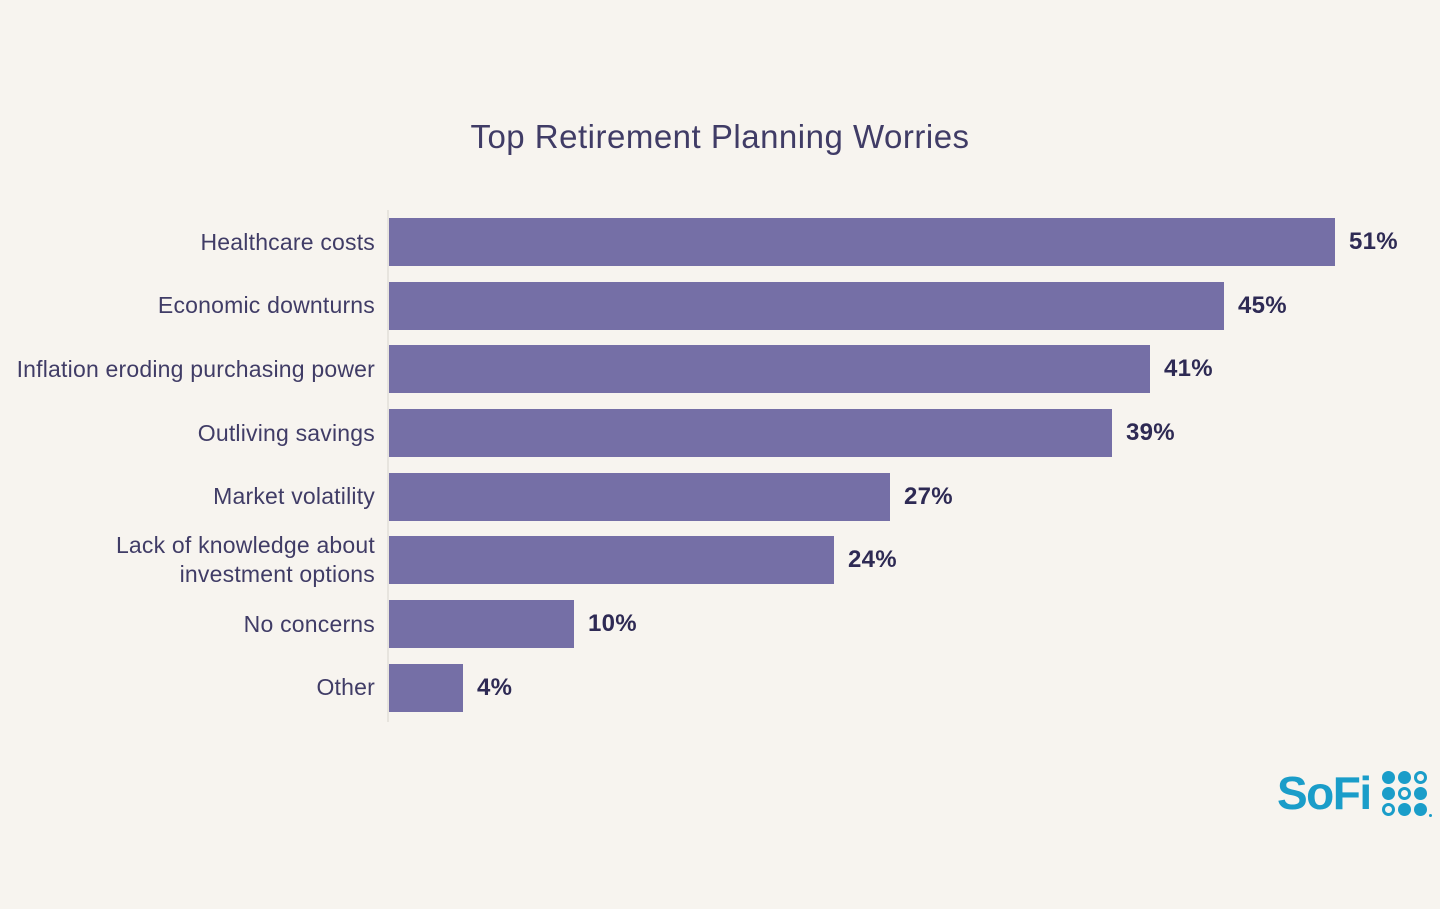 The height and width of the screenshot is (918, 1440). What do you see at coordinates (294, 496) in the screenshot?
I see `category-label: Market volatility` at bounding box center [294, 496].